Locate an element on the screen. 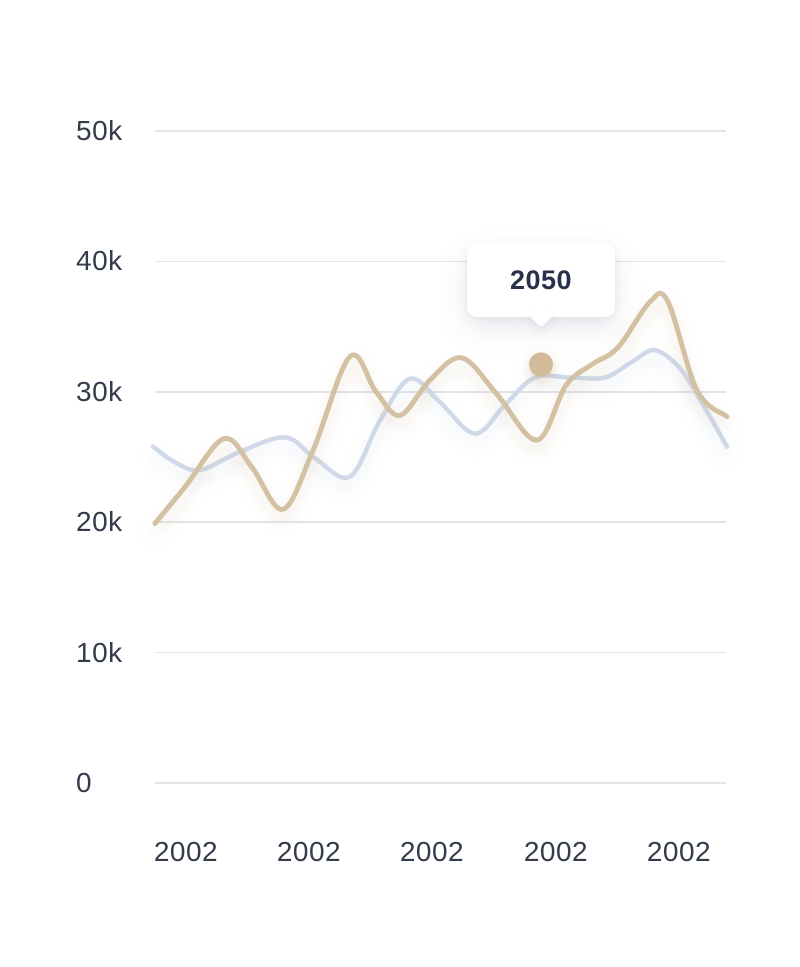  active-point-marker is located at coordinates (541, 364).